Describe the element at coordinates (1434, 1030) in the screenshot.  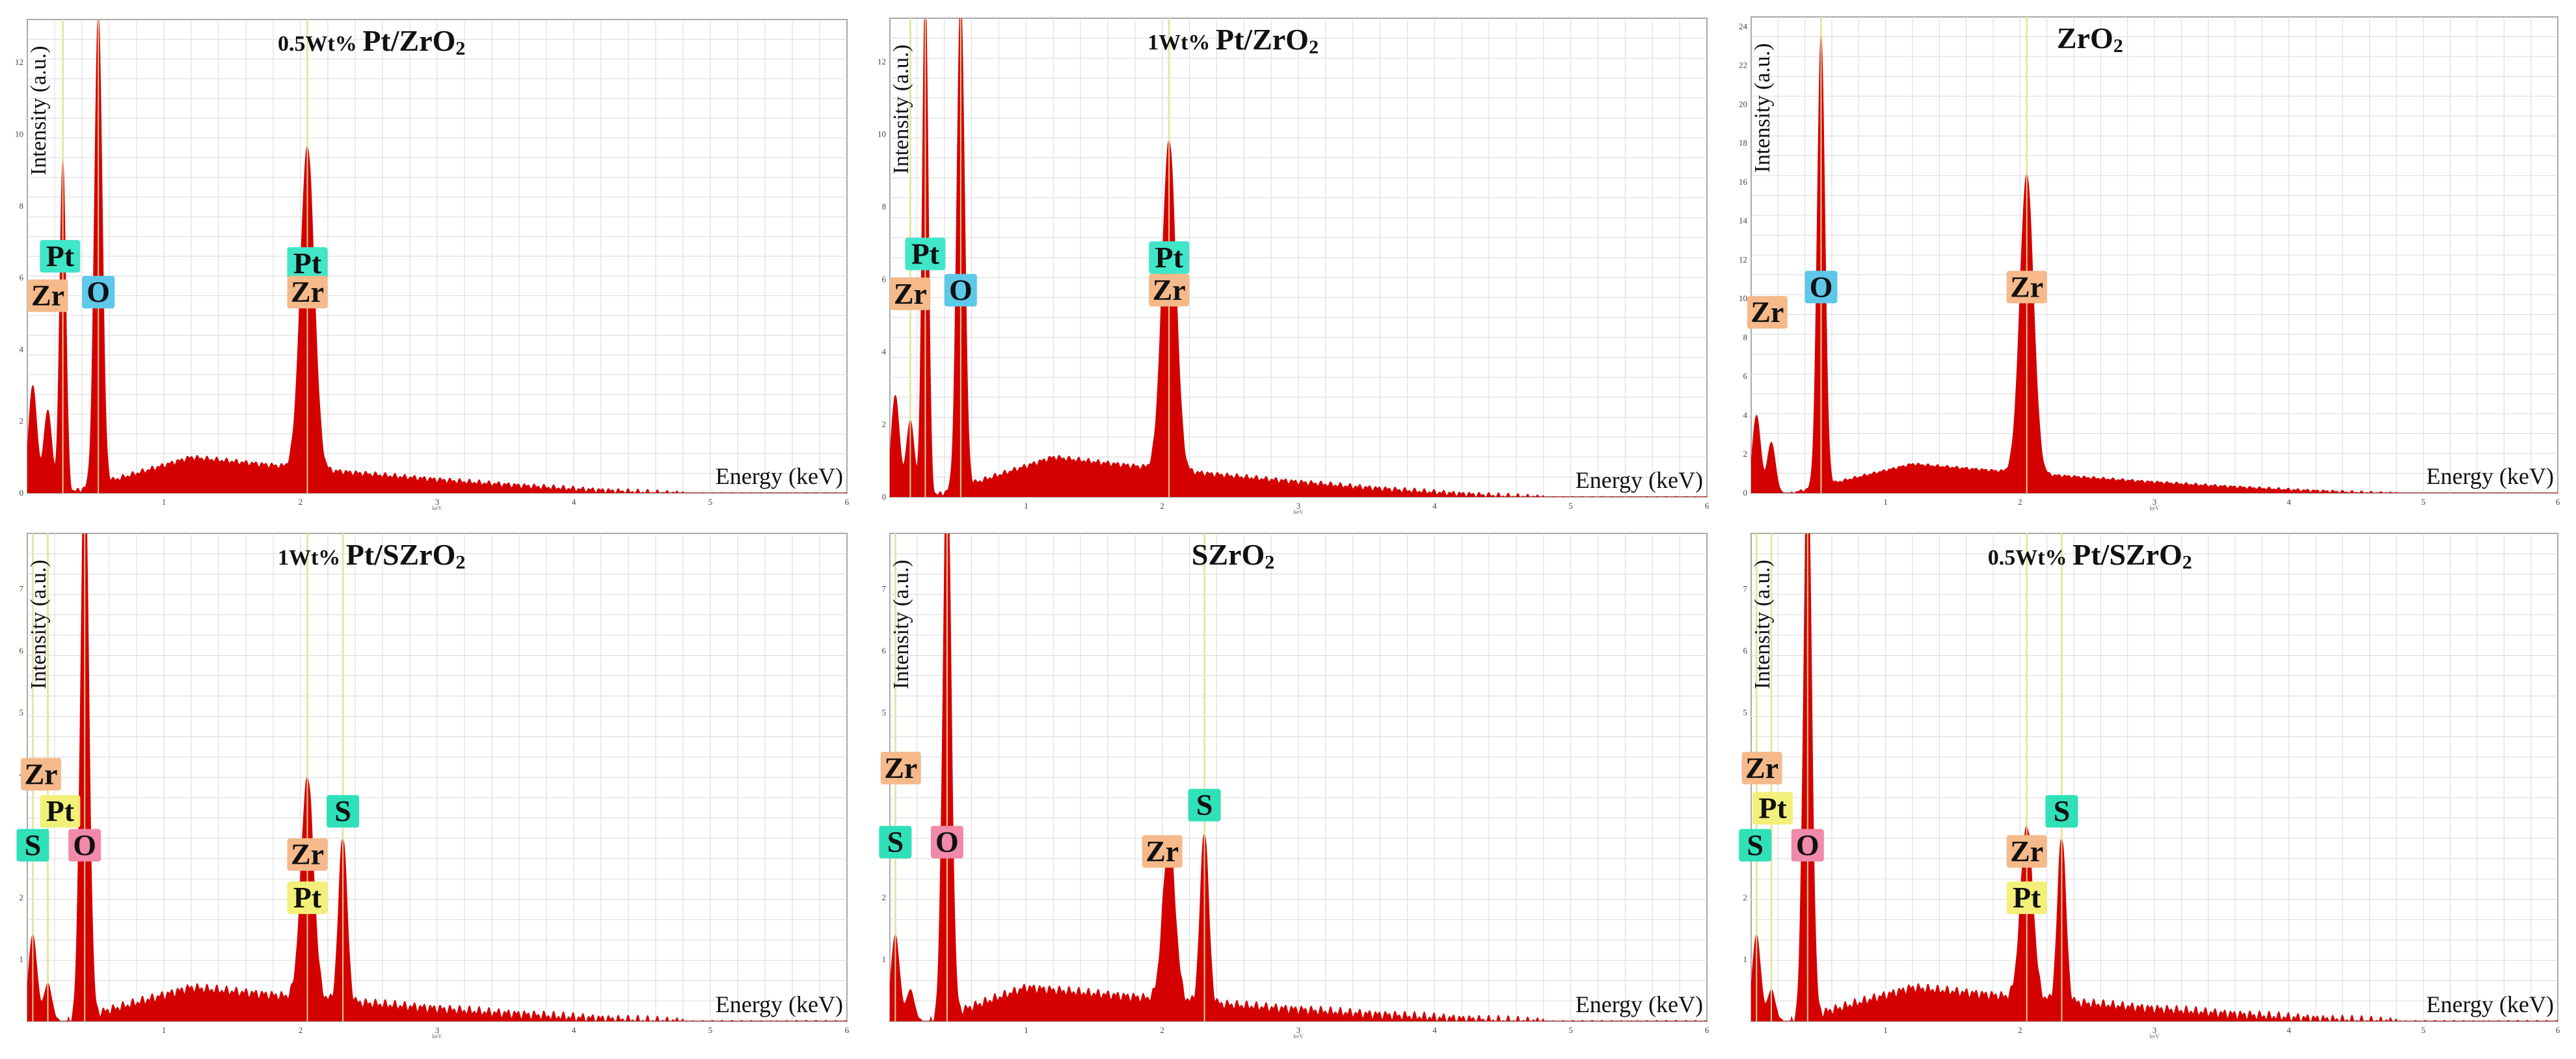
I see `x-tick-label: 4` at that location.